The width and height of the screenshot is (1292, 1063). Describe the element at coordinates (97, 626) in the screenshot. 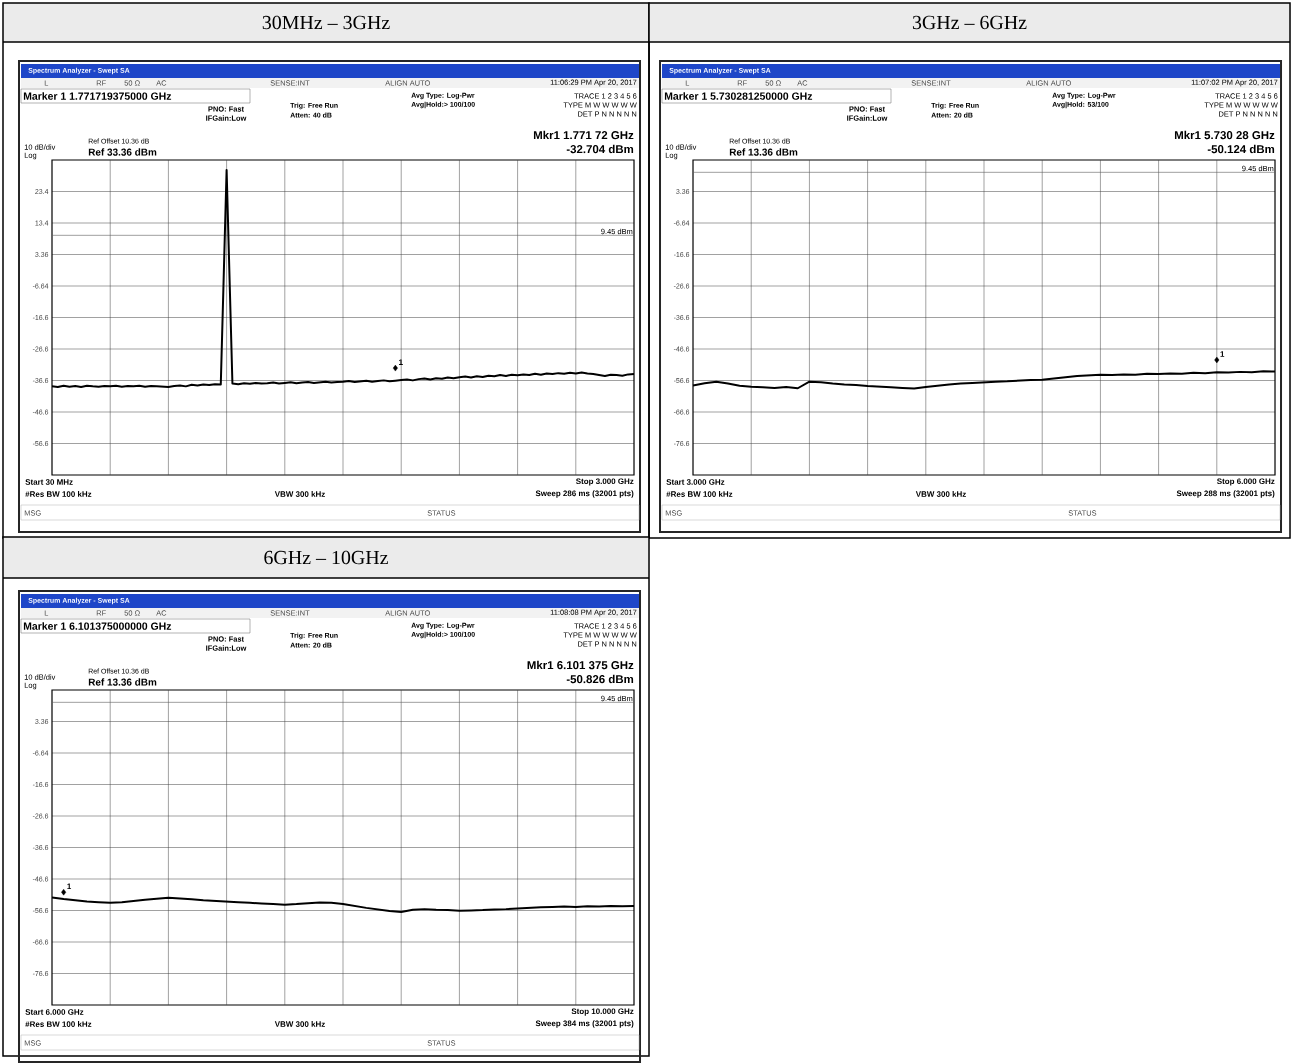

I see `text: Marker 1 6.101375000000 GHz` at that location.